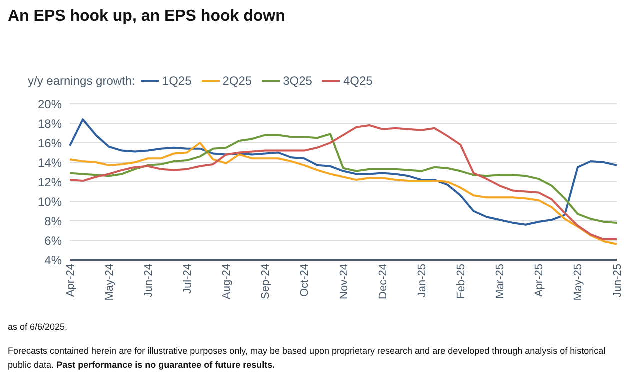 Image resolution: width=637 pixels, height=386 pixels. What do you see at coordinates (82, 81) in the screenshot?
I see `chart-subtitle: y/y earnings growth:` at bounding box center [82, 81].